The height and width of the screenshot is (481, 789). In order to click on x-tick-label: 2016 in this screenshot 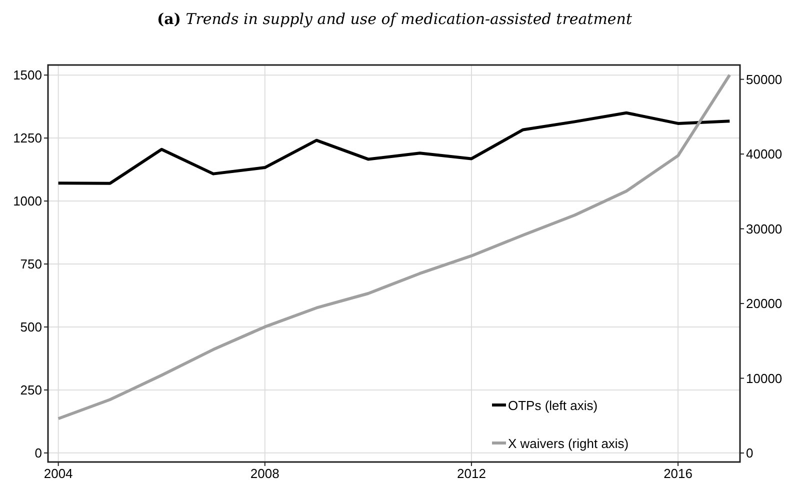, I will do `click(678, 473)`.